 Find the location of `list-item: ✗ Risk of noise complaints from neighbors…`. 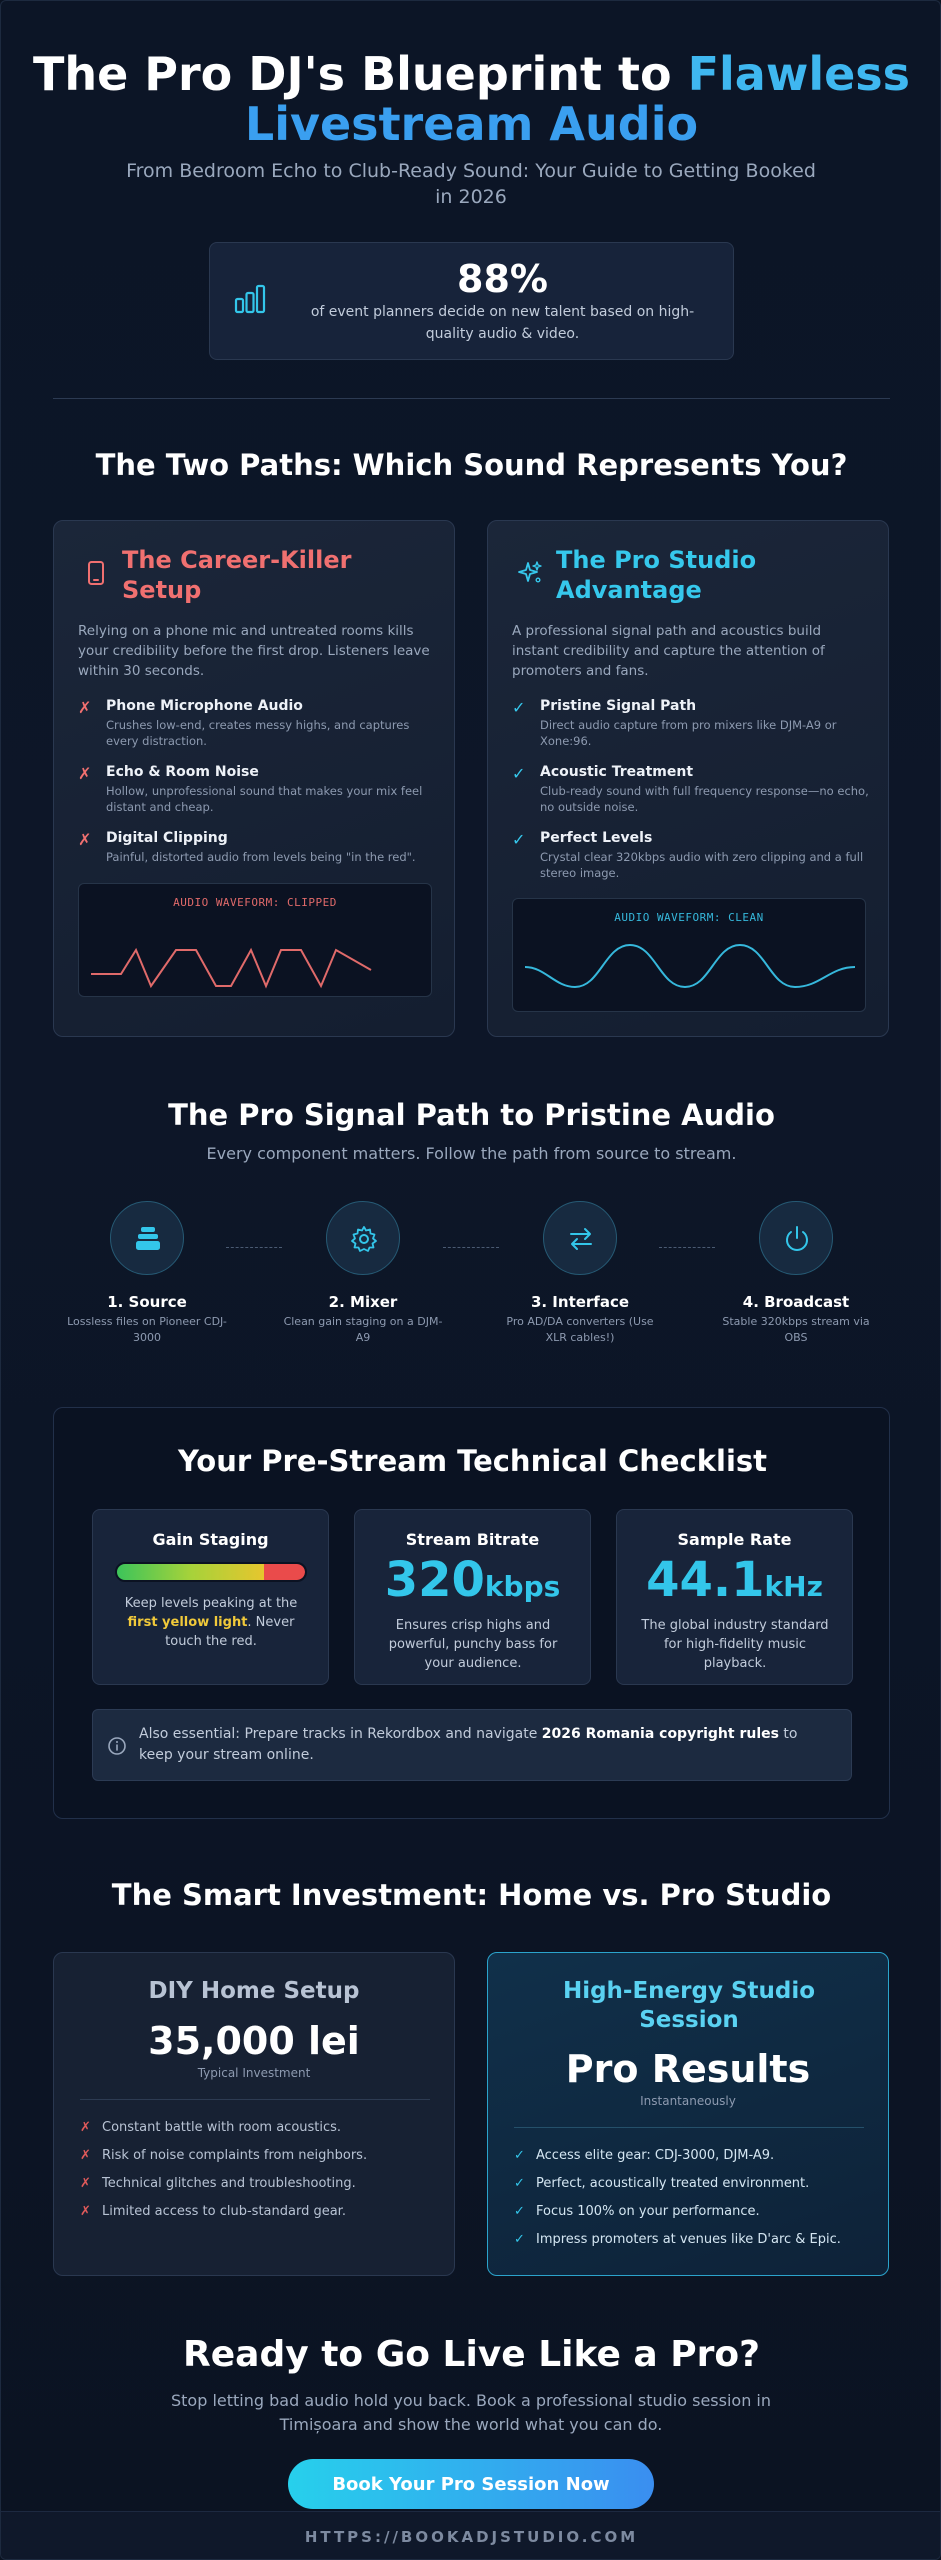

list-item: ✗ Risk of noise complaints from neighbors… is located at coordinates (255, 2156).